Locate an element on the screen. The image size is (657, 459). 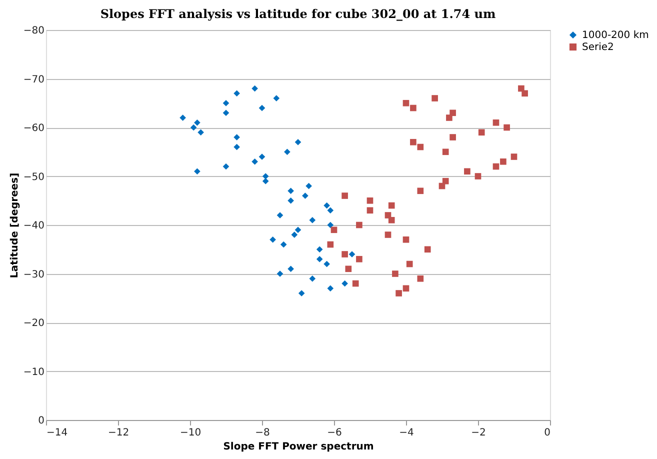
x-tick-label: −6 is located at coordinates (334, 433).